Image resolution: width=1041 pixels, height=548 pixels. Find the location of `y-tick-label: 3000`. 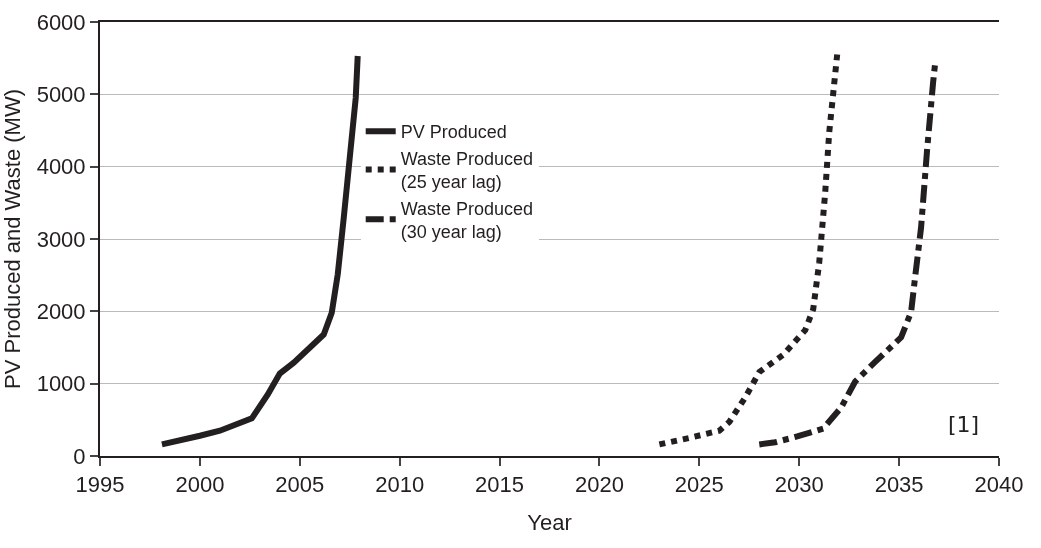

y-tick-label: 3000 is located at coordinates (61, 239).